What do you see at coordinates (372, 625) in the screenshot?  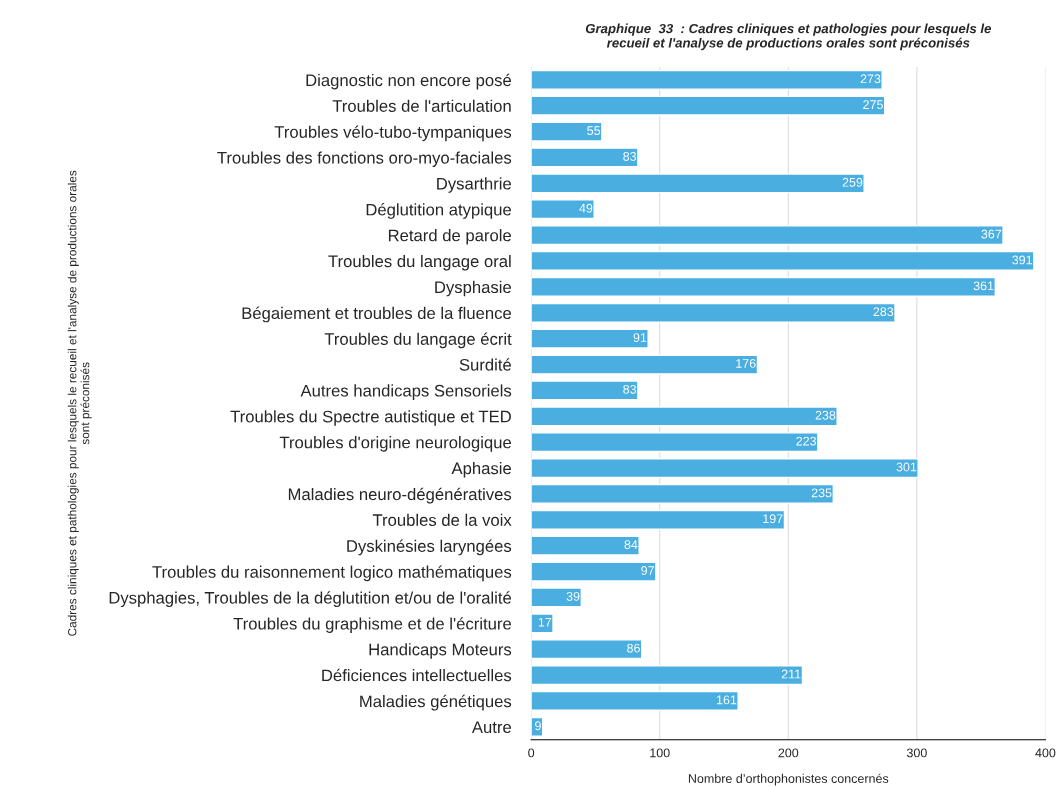 I see `y-tick-label: Troubles du graphisme et de l'écriture` at bounding box center [372, 625].